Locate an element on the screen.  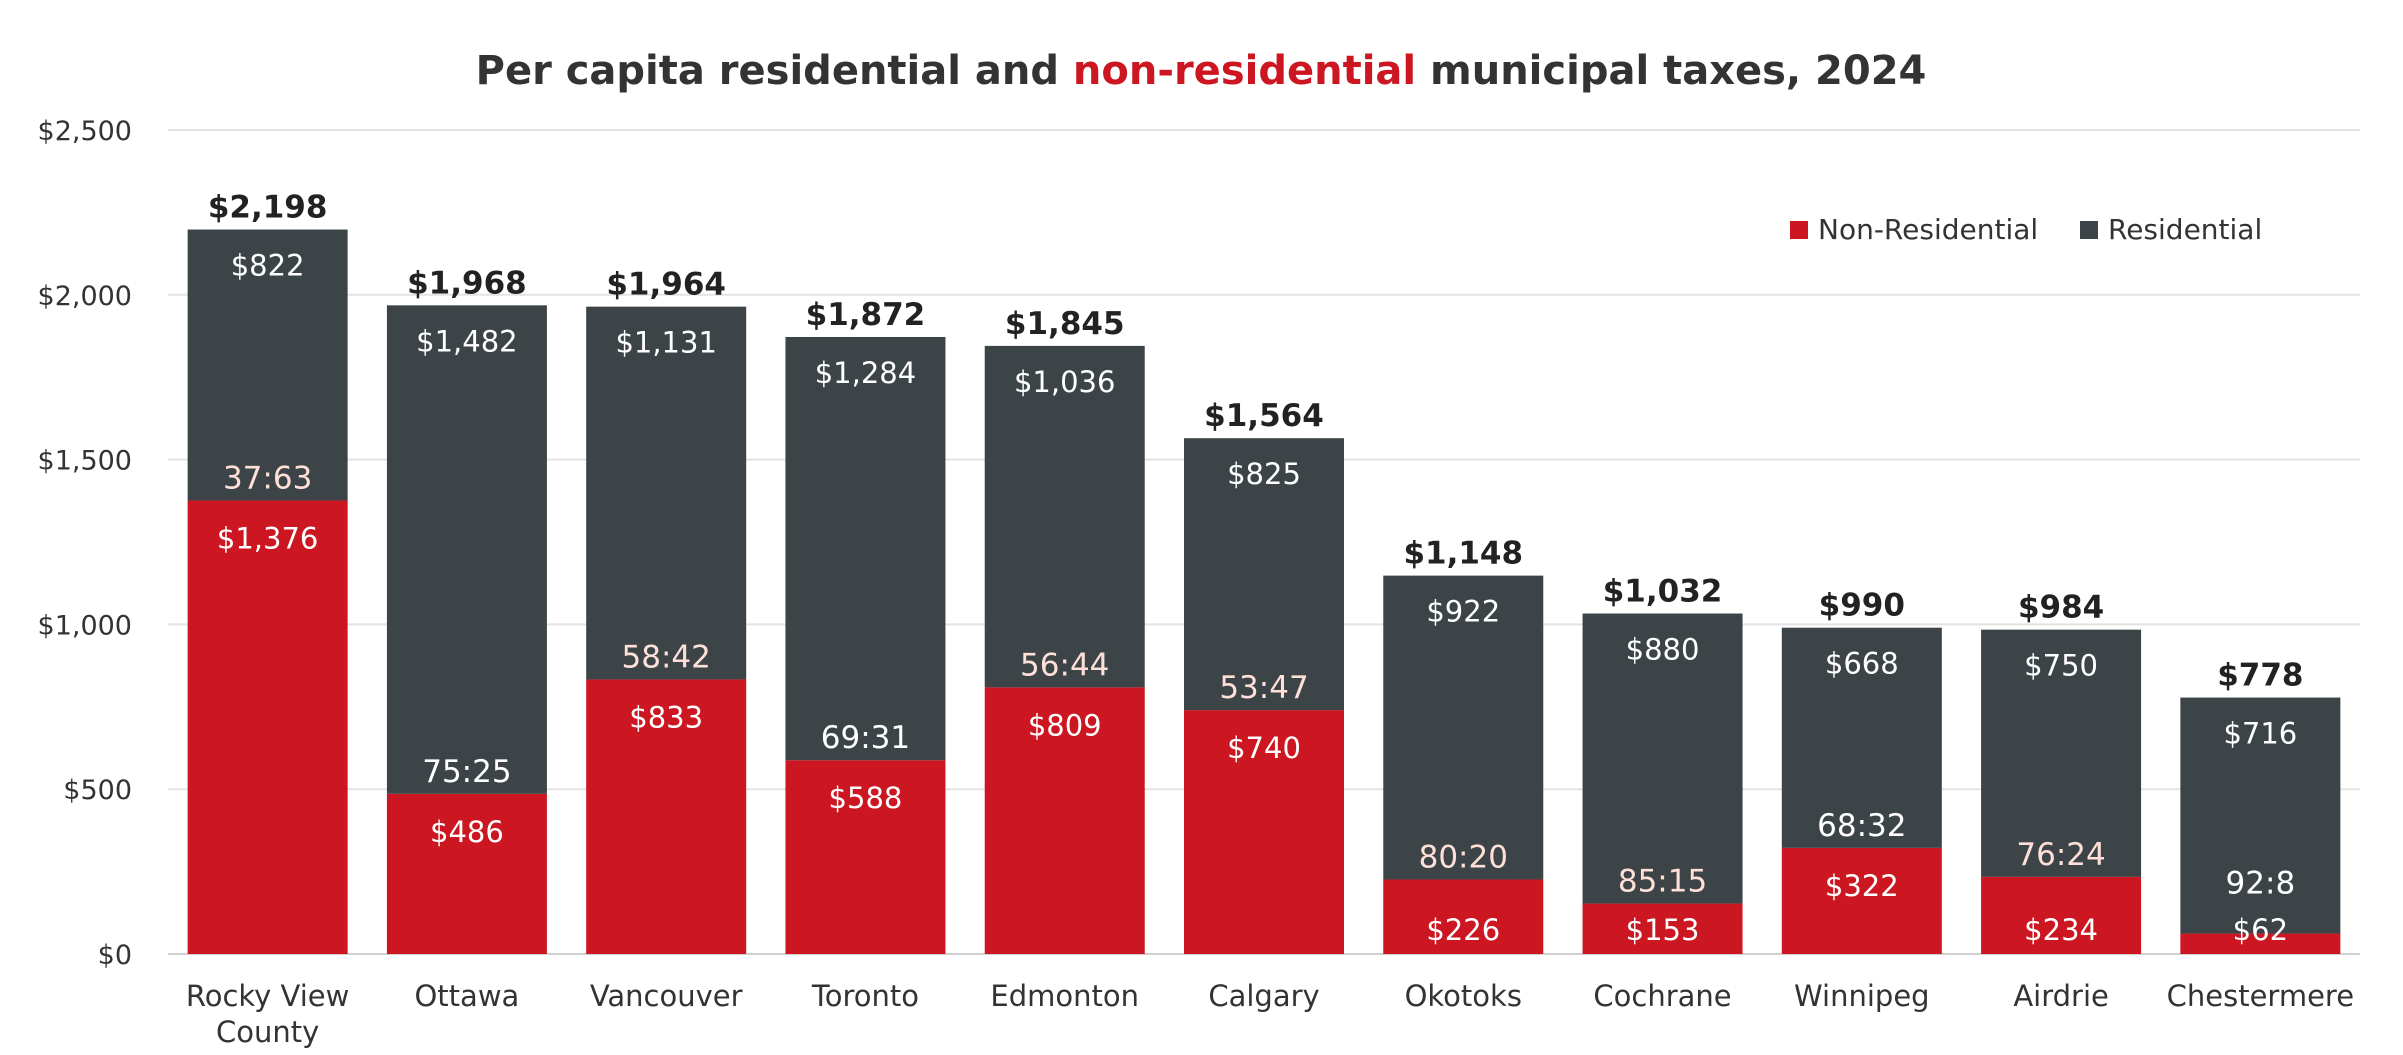
non-residential-value-label: $322 is located at coordinates (1862, 886).